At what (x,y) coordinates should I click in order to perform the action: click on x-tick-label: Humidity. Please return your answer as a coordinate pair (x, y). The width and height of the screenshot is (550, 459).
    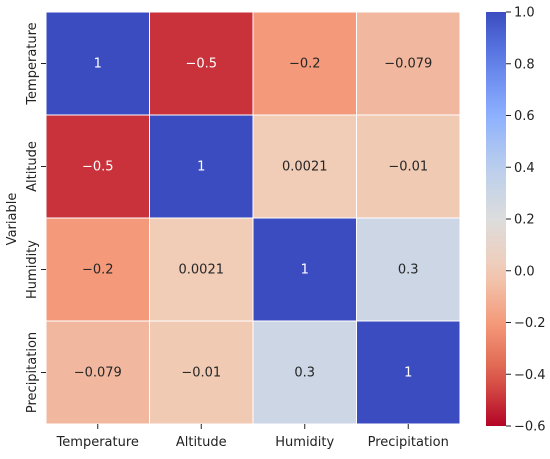
    Looking at the image, I should click on (304, 442).